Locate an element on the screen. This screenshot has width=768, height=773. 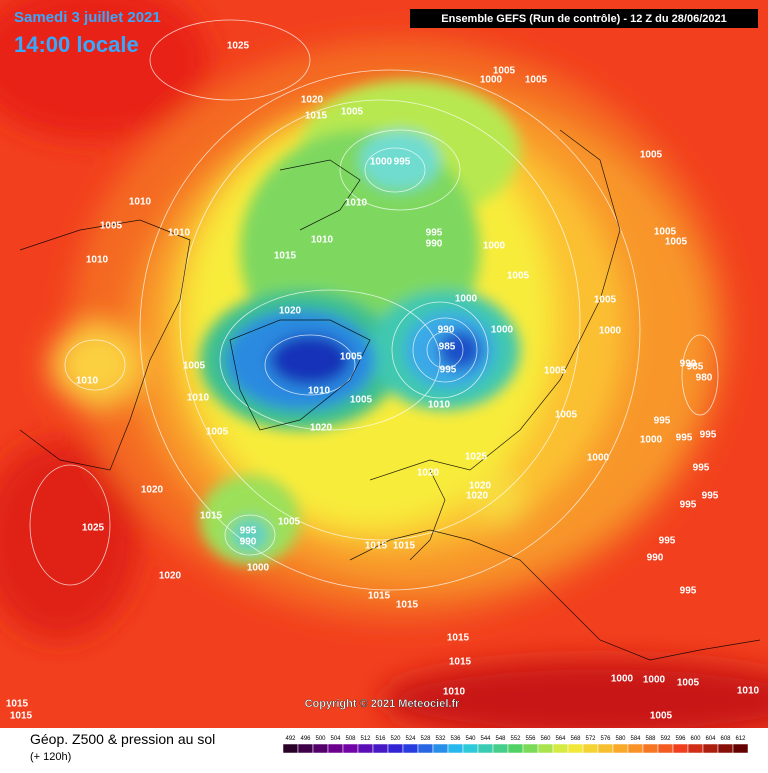
copyright: Copyright © 2021 Meteociel.fr is located at coordinates (383, 704).